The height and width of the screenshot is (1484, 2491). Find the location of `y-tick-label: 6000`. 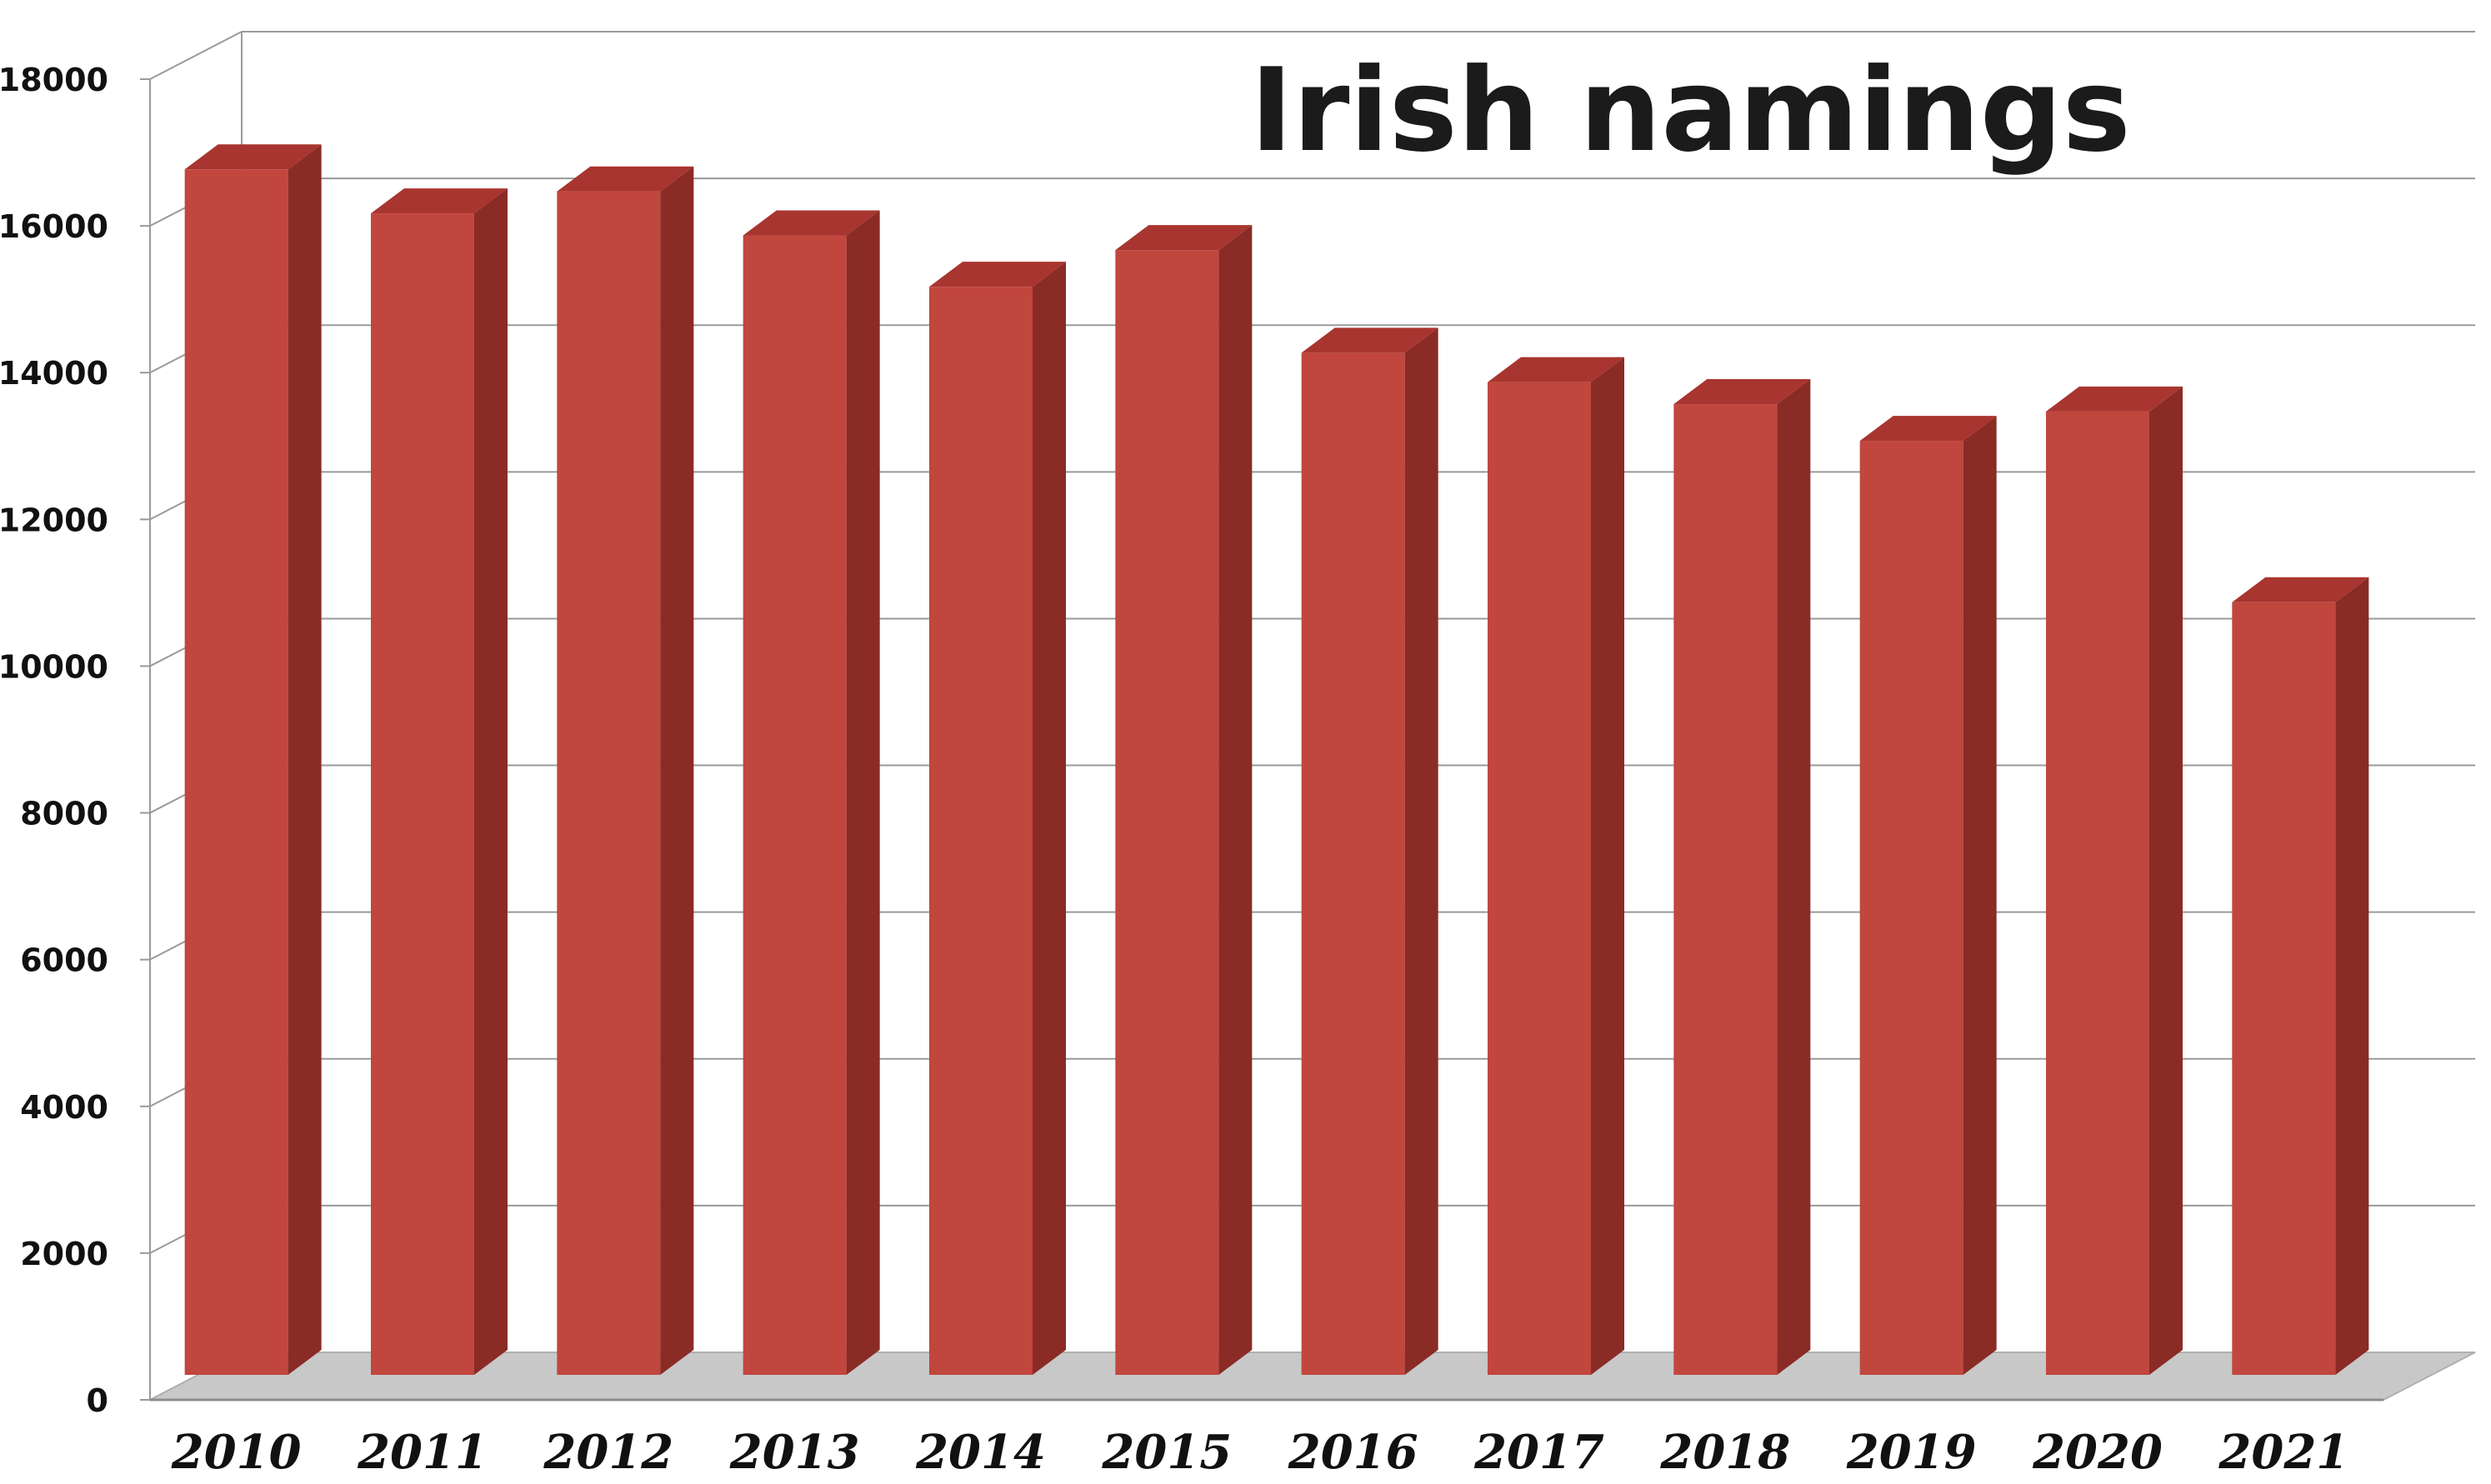

y-tick-label: 6000 is located at coordinates (64, 960).